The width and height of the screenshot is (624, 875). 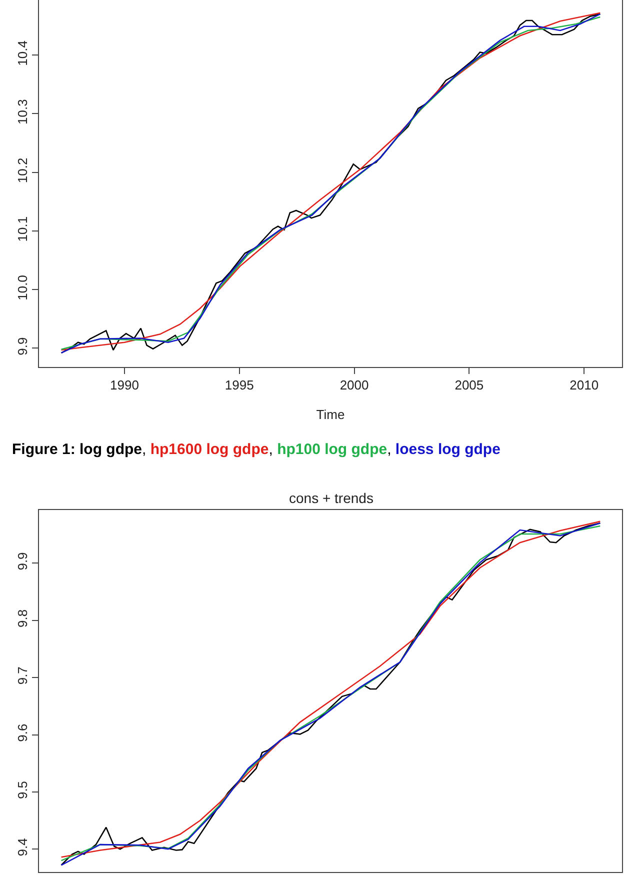 I want to click on caption: Figure 1:, so click(x=44, y=449).